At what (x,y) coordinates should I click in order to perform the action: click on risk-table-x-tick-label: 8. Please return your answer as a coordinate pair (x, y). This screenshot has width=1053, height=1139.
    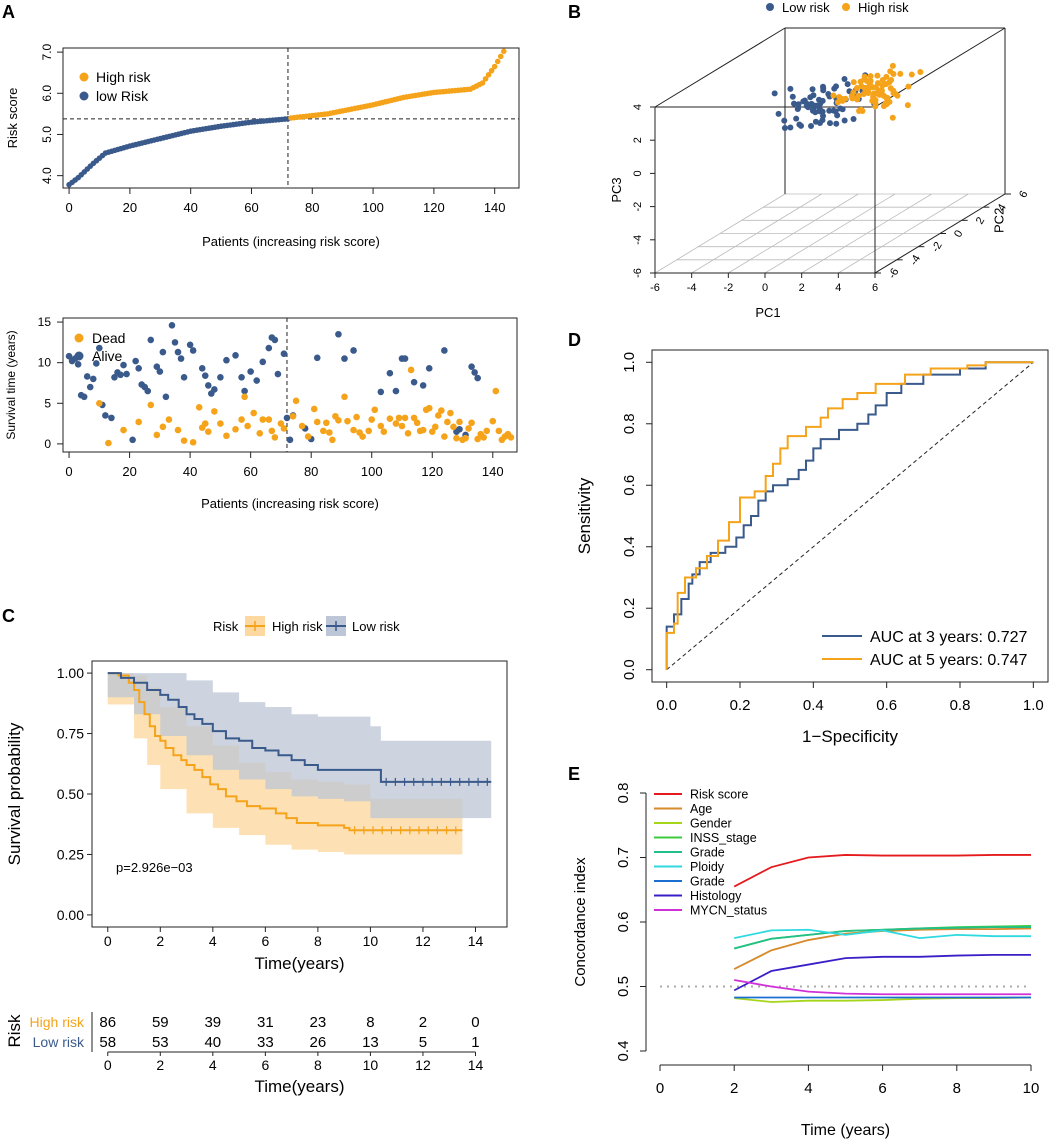
    Looking at the image, I should click on (318, 1065).